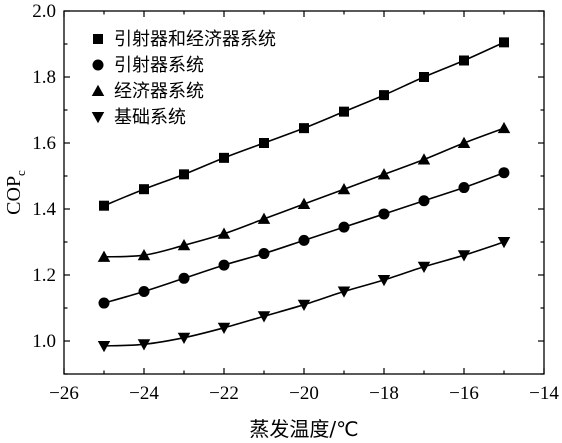 The width and height of the screenshot is (562, 443). I want to click on legend-label: 引射器和经济器系统, so click(195, 39).